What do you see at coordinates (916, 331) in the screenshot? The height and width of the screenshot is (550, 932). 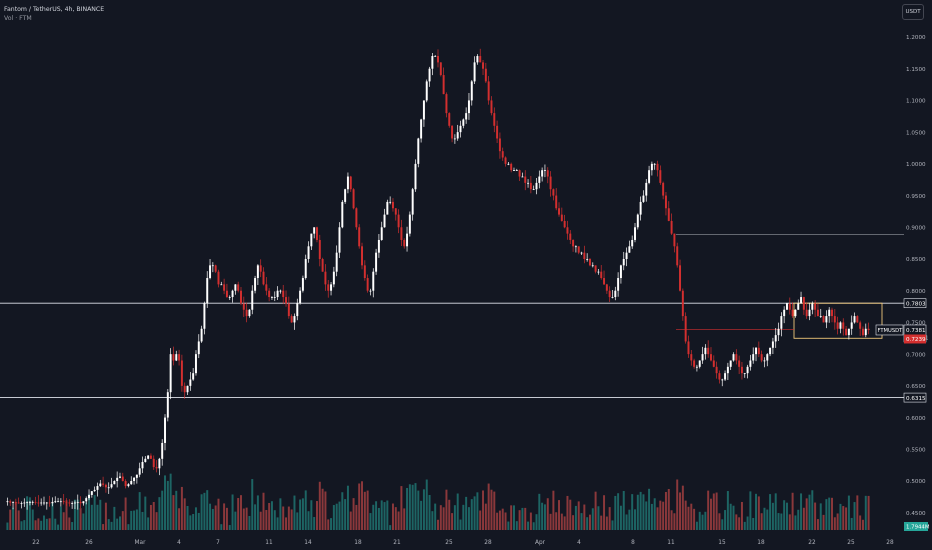 I see `last-price-value: 0.7381` at bounding box center [916, 331].